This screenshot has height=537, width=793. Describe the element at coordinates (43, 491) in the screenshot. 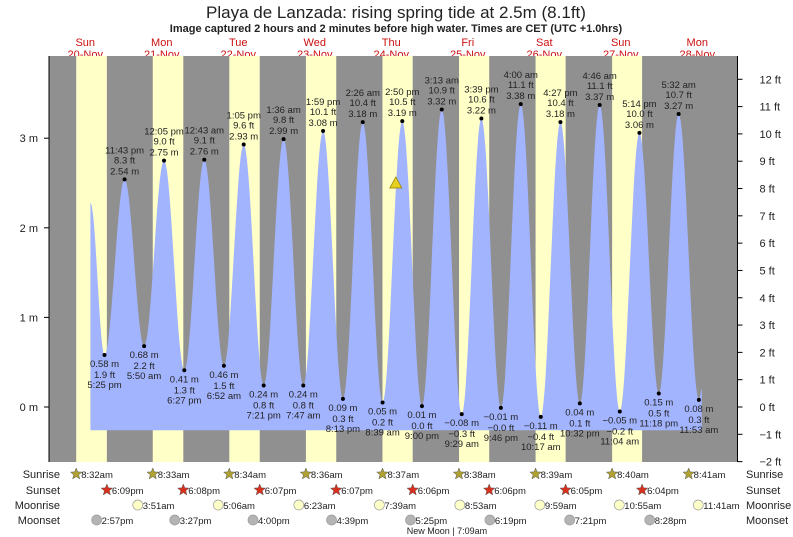

I see `sunset-row-label-left: Sunset` at that location.